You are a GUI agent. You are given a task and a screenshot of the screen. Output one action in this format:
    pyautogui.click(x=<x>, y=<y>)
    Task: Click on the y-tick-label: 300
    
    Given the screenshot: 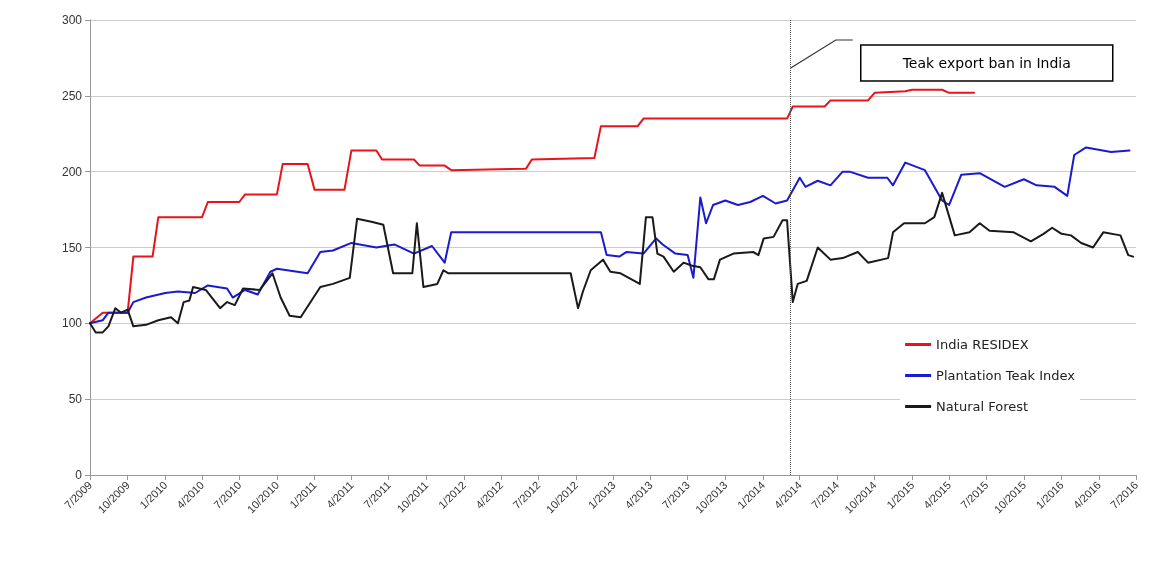 What is the action you would take?
    pyautogui.click(x=72, y=20)
    